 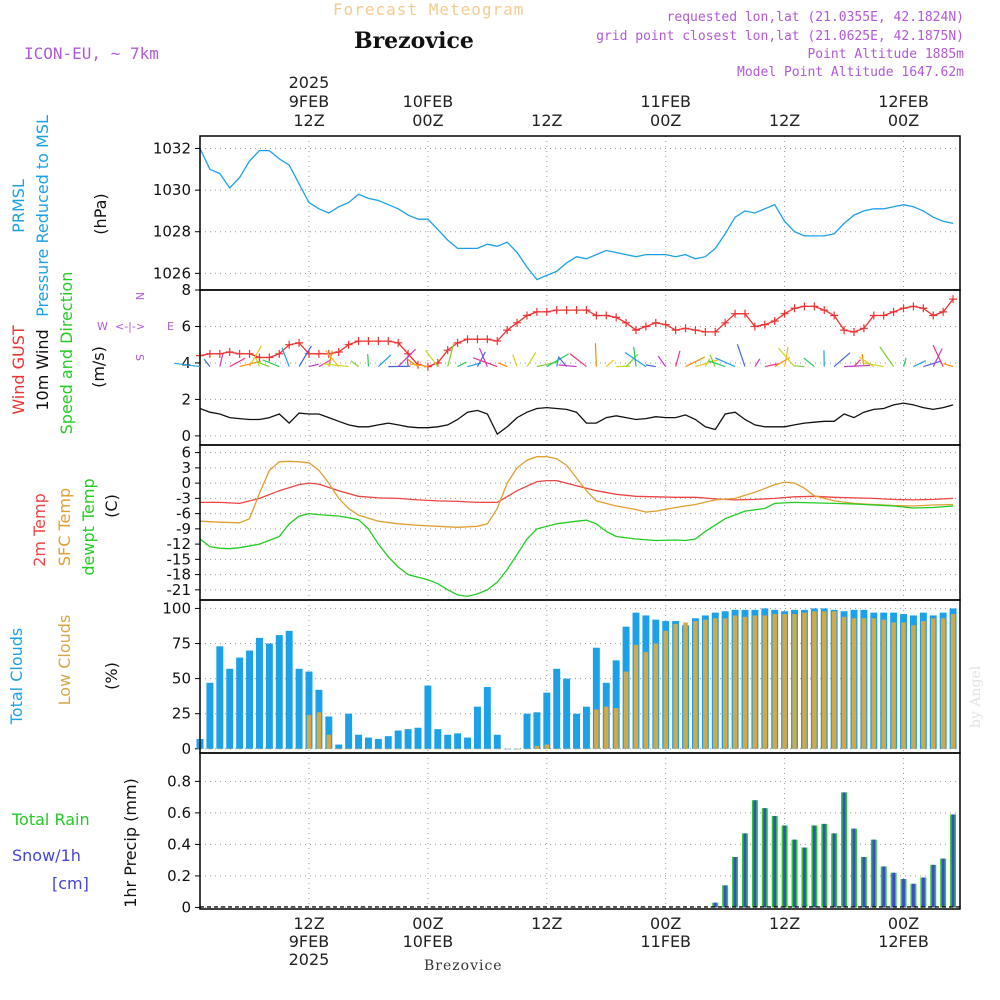 I want to click on series-line, so click(x=576, y=214).